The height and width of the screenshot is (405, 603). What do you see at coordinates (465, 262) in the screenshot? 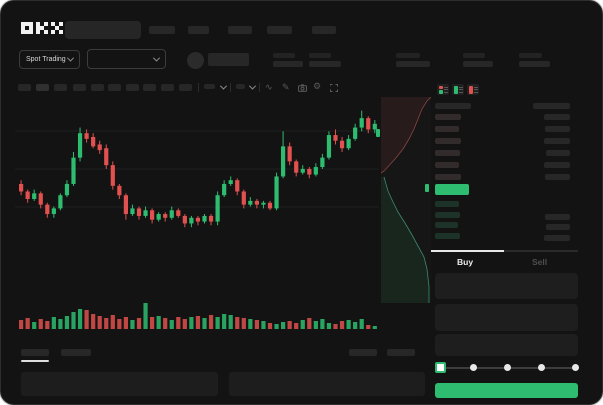
I see `tab-buy: Buy` at bounding box center [465, 262].